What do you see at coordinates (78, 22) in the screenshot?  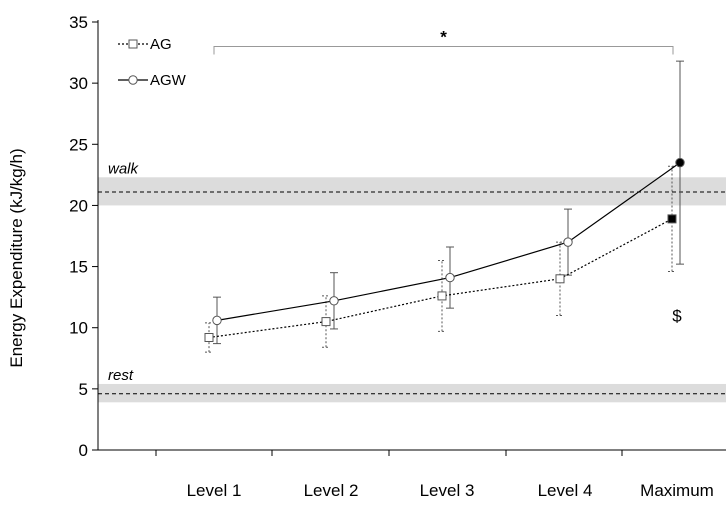 I see `y-tick-label-35: 35` at bounding box center [78, 22].